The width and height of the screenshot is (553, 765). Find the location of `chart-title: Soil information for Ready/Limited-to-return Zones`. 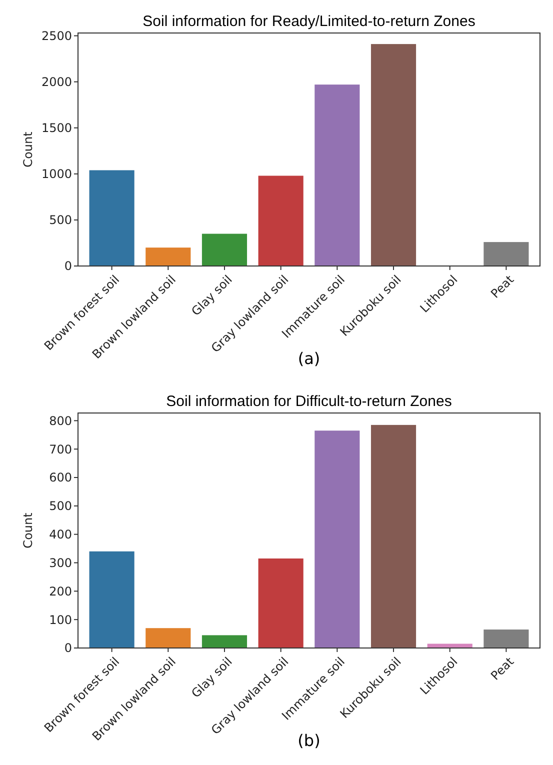

chart-title: Soil information for Ready/Limited-to-return Zones is located at coordinates (309, 21).